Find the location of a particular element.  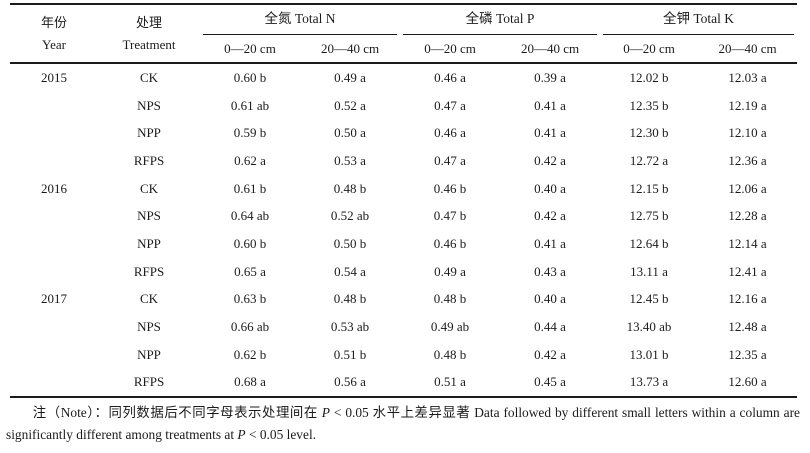

header-treatment-zh: 处理 is located at coordinates (148, 22).